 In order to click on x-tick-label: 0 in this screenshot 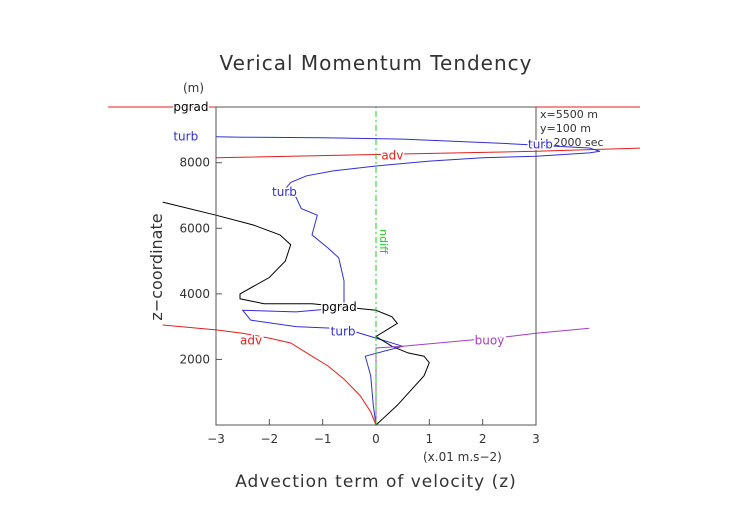, I will do `click(376, 439)`.